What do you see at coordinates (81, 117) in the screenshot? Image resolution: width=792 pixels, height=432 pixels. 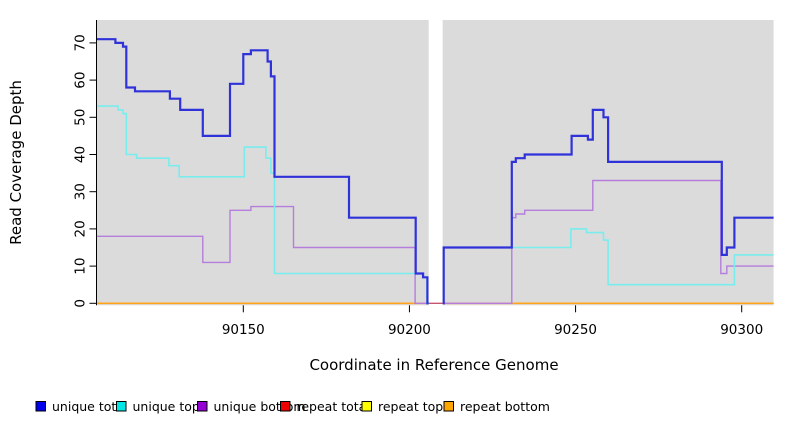 I see `y-tick-label: 50` at bounding box center [81, 117].